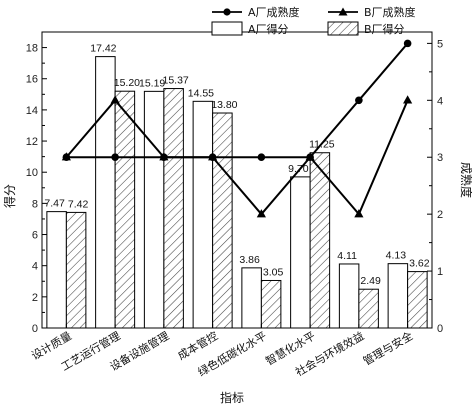 Image resolution: width=472 pixels, height=410 pixels. What do you see at coordinates (465, 180) in the screenshot?
I see `y2-axis-title: 成熟度` at bounding box center [465, 180].